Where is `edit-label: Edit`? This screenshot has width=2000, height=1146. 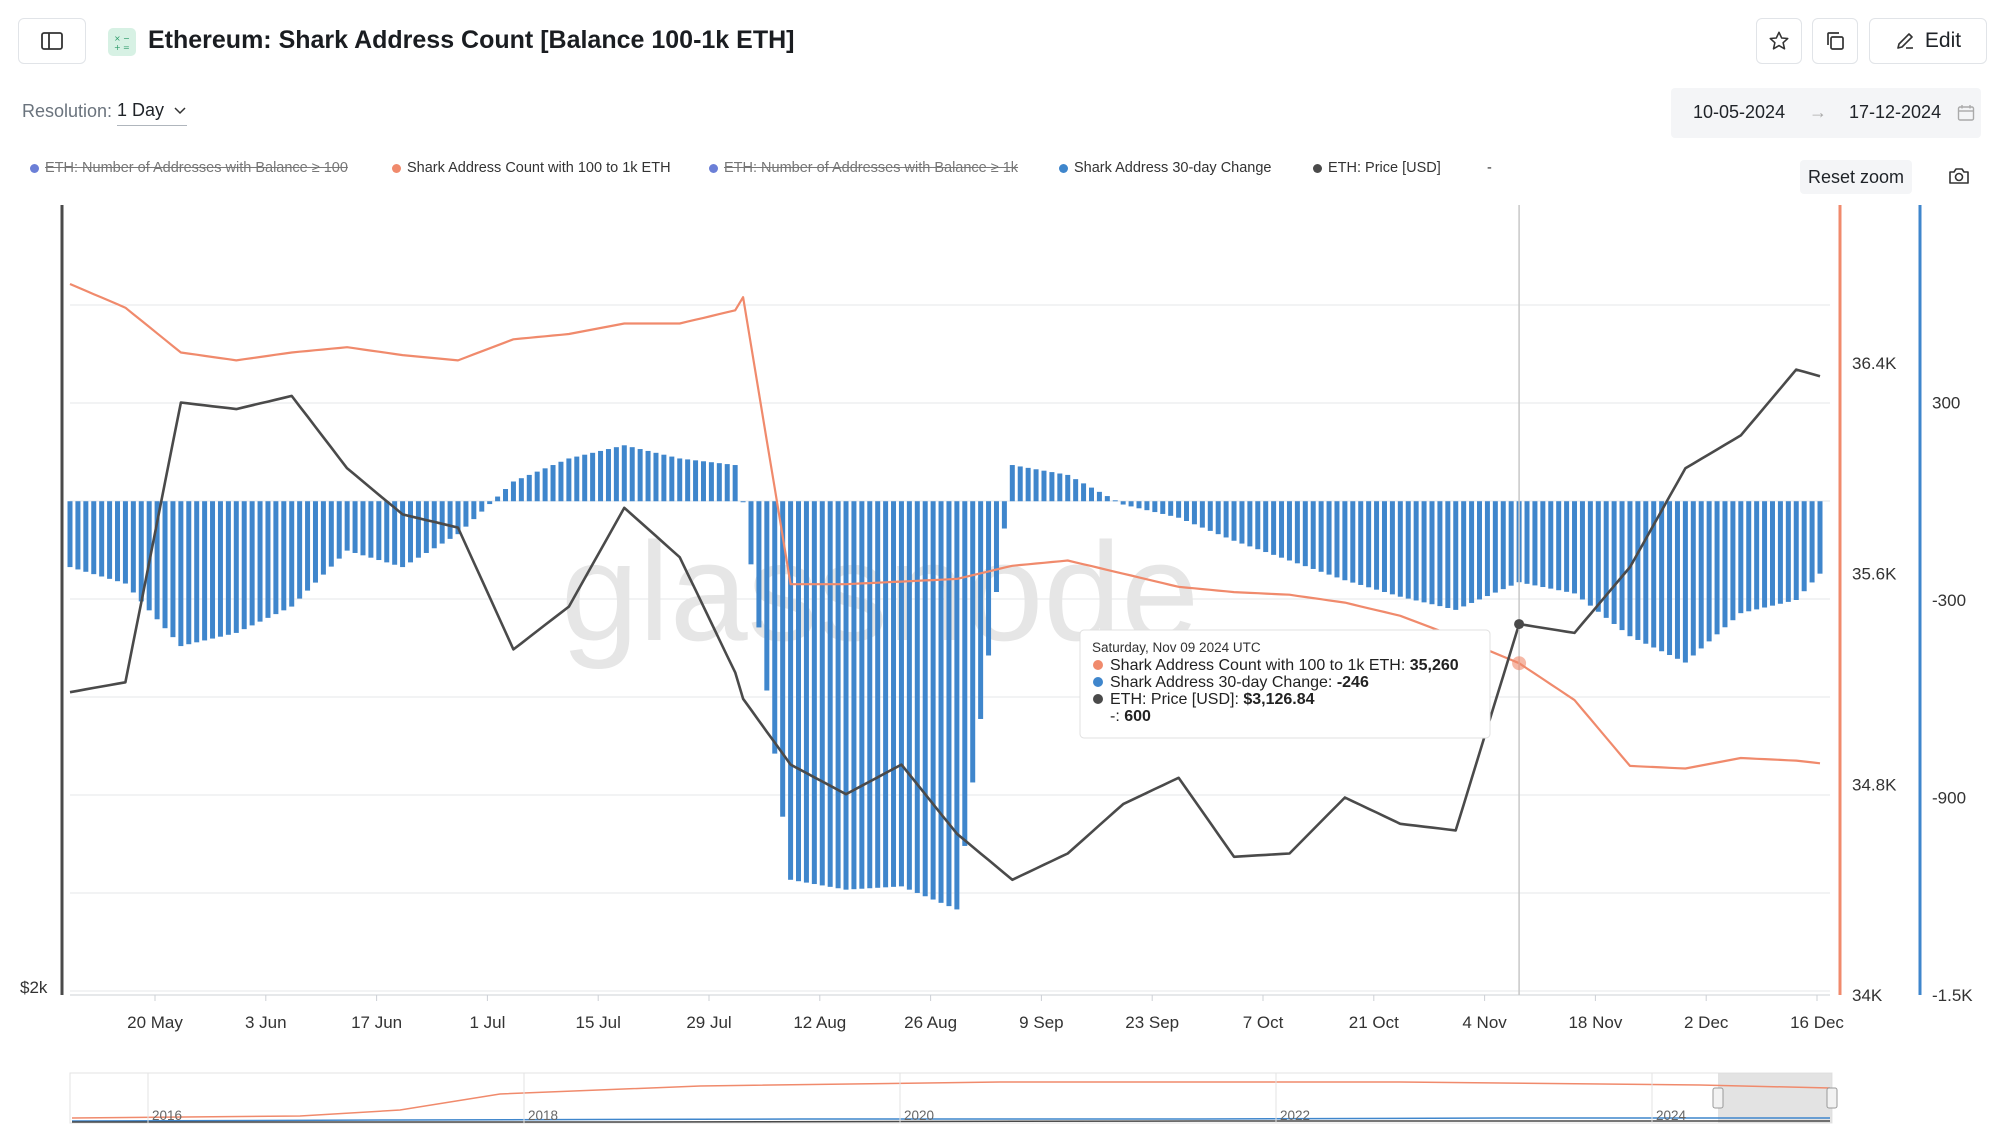 edit-label: Edit is located at coordinates (1943, 40).